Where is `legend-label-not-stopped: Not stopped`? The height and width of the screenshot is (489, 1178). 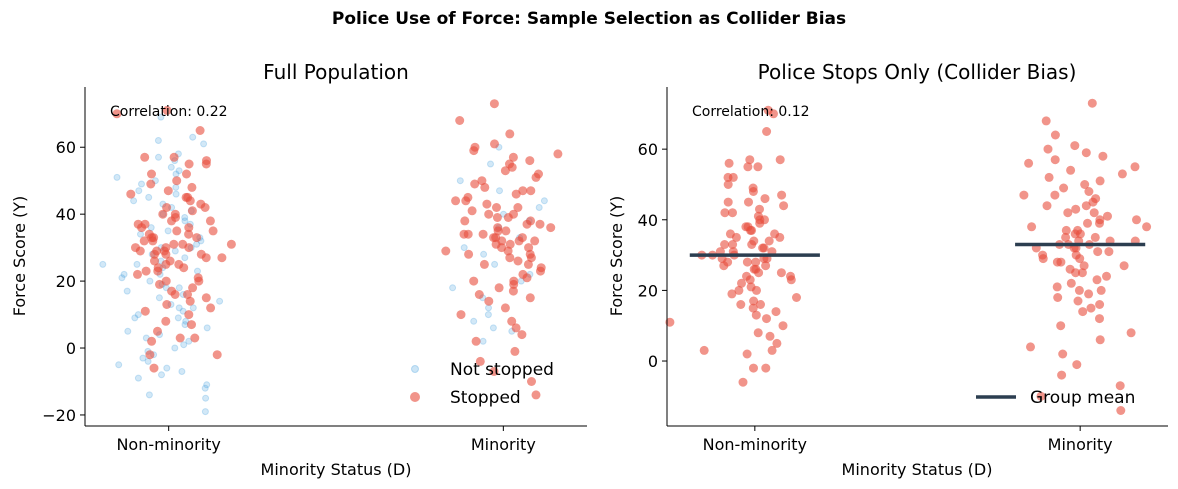
legend-label-not-stopped: Not stopped is located at coordinates (502, 370).